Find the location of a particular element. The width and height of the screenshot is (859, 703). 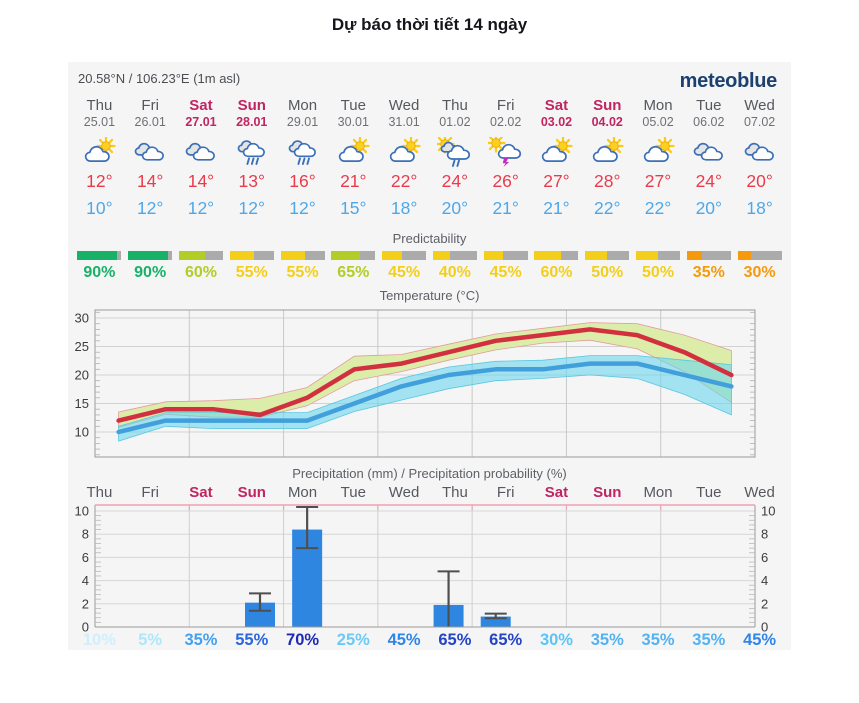

precip-probability-value: 45% is located at coordinates (760, 640).